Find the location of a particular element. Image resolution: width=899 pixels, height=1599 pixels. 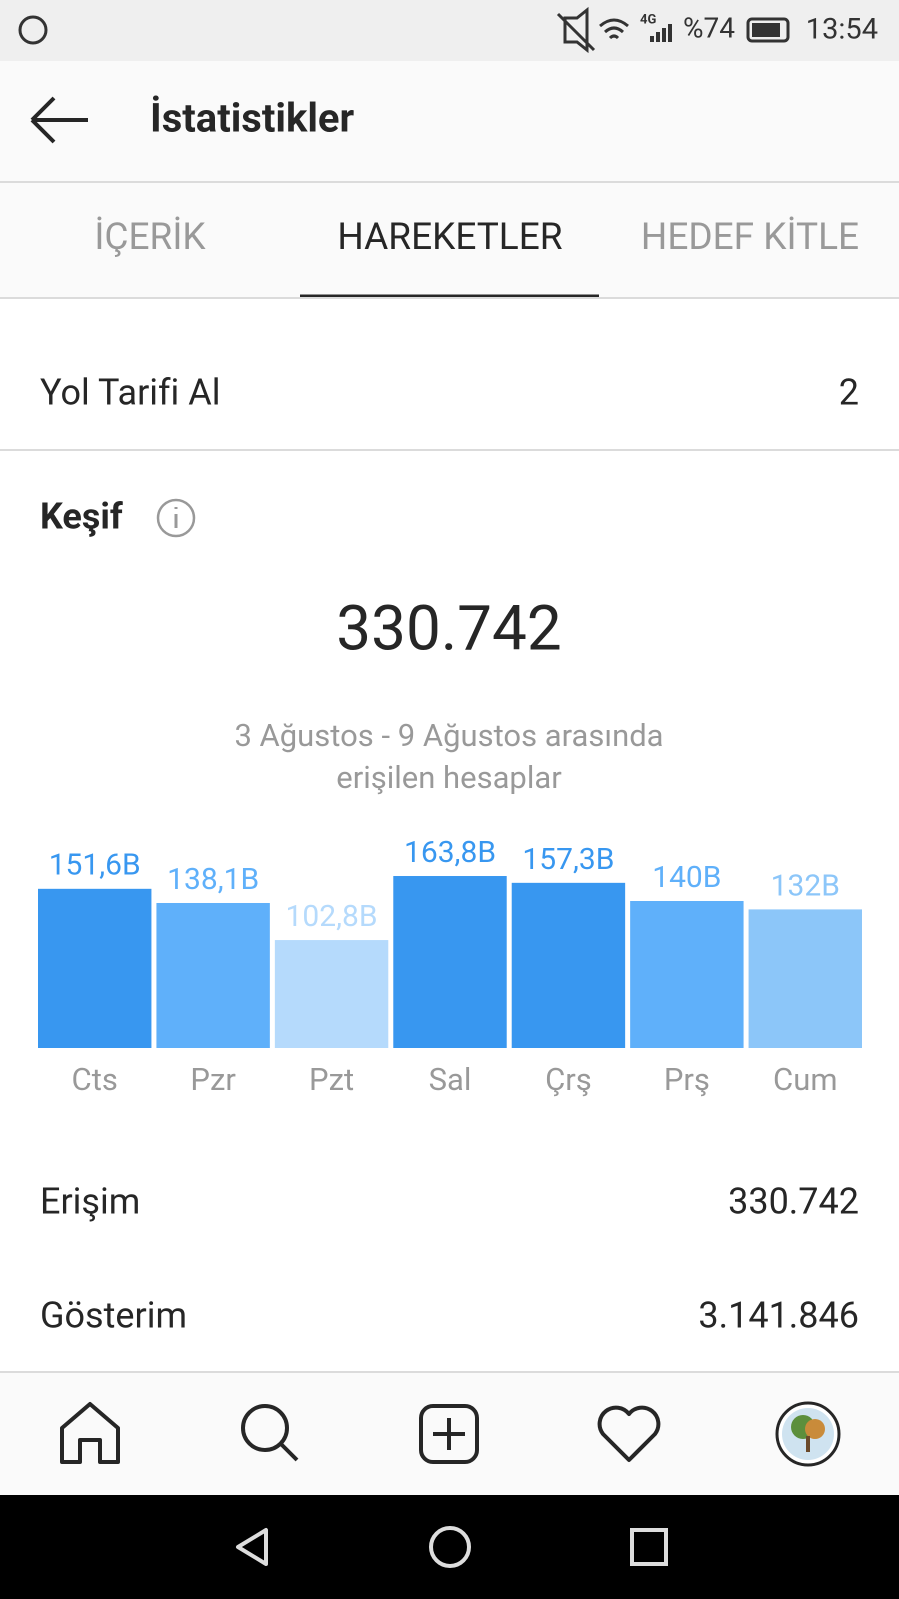

value-label: 138,1B is located at coordinates (213, 879).